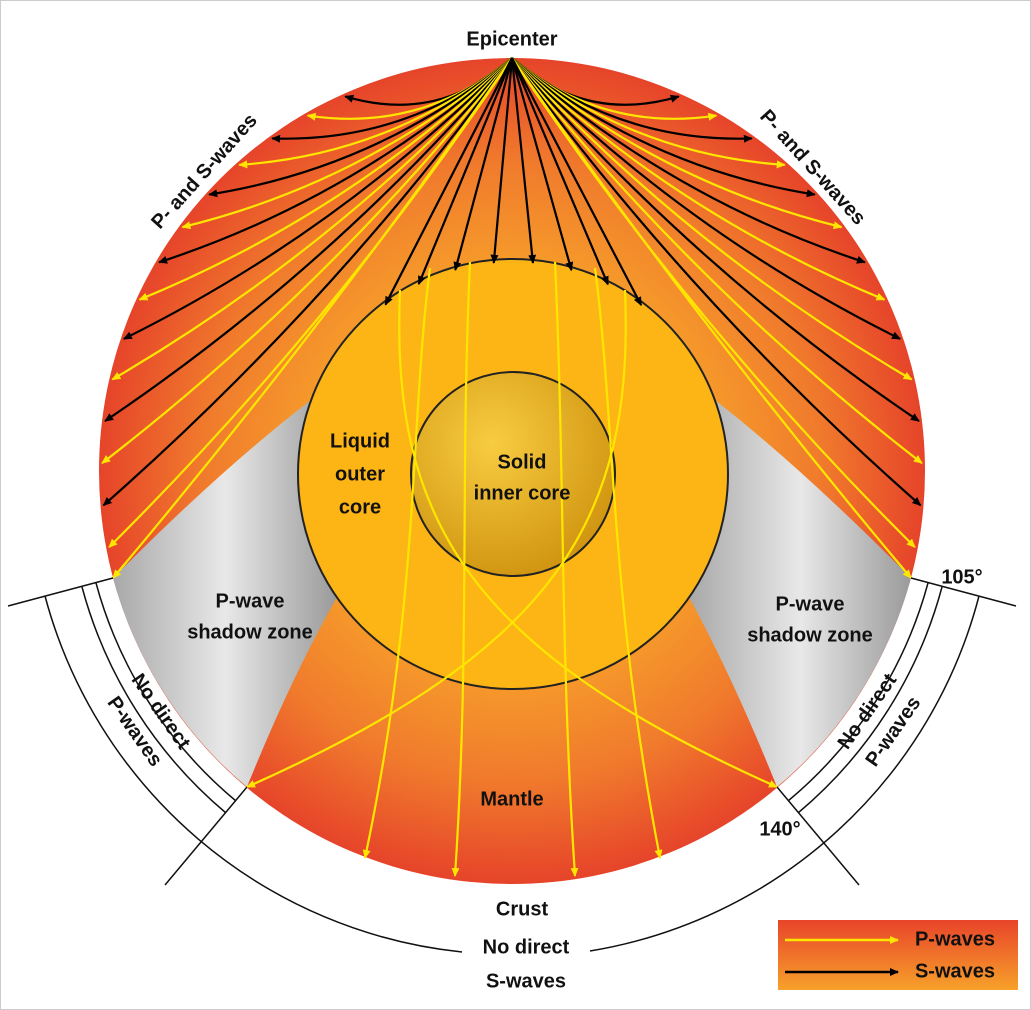 This screenshot has height=1010, width=1031. What do you see at coordinates (360, 474) in the screenshot?
I see `outer-core-label: outer` at bounding box center [360, 474].